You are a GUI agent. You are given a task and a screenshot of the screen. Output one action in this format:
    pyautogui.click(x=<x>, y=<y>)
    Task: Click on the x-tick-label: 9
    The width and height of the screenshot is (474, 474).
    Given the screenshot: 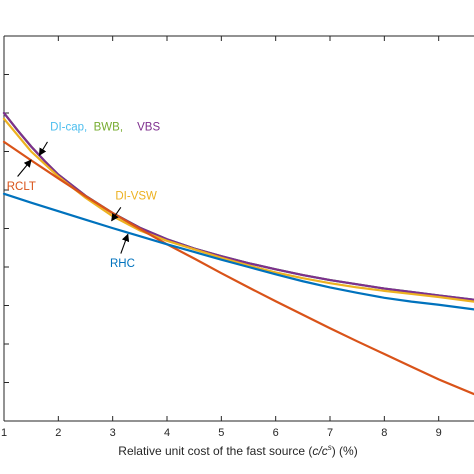 What is the action you would take?
    pyautogui.click(x=439, y=433)
    